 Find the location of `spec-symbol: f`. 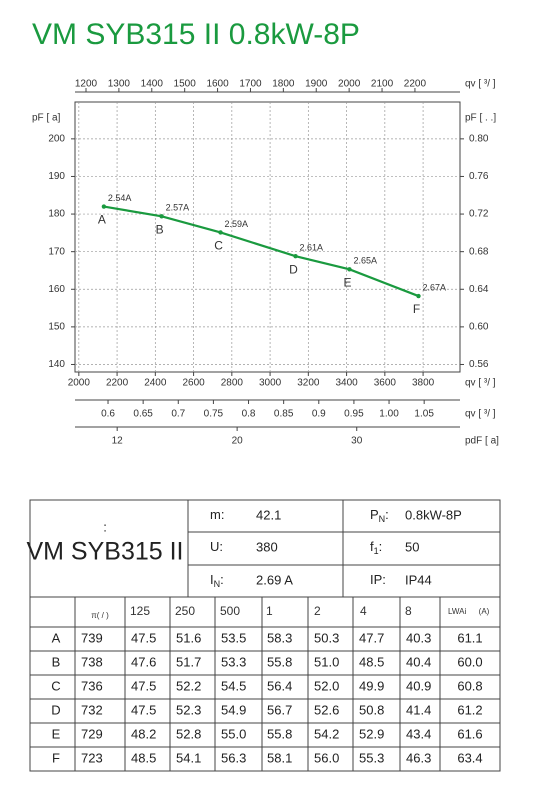

spec-symbol: f is located at coordinates (372, 546).